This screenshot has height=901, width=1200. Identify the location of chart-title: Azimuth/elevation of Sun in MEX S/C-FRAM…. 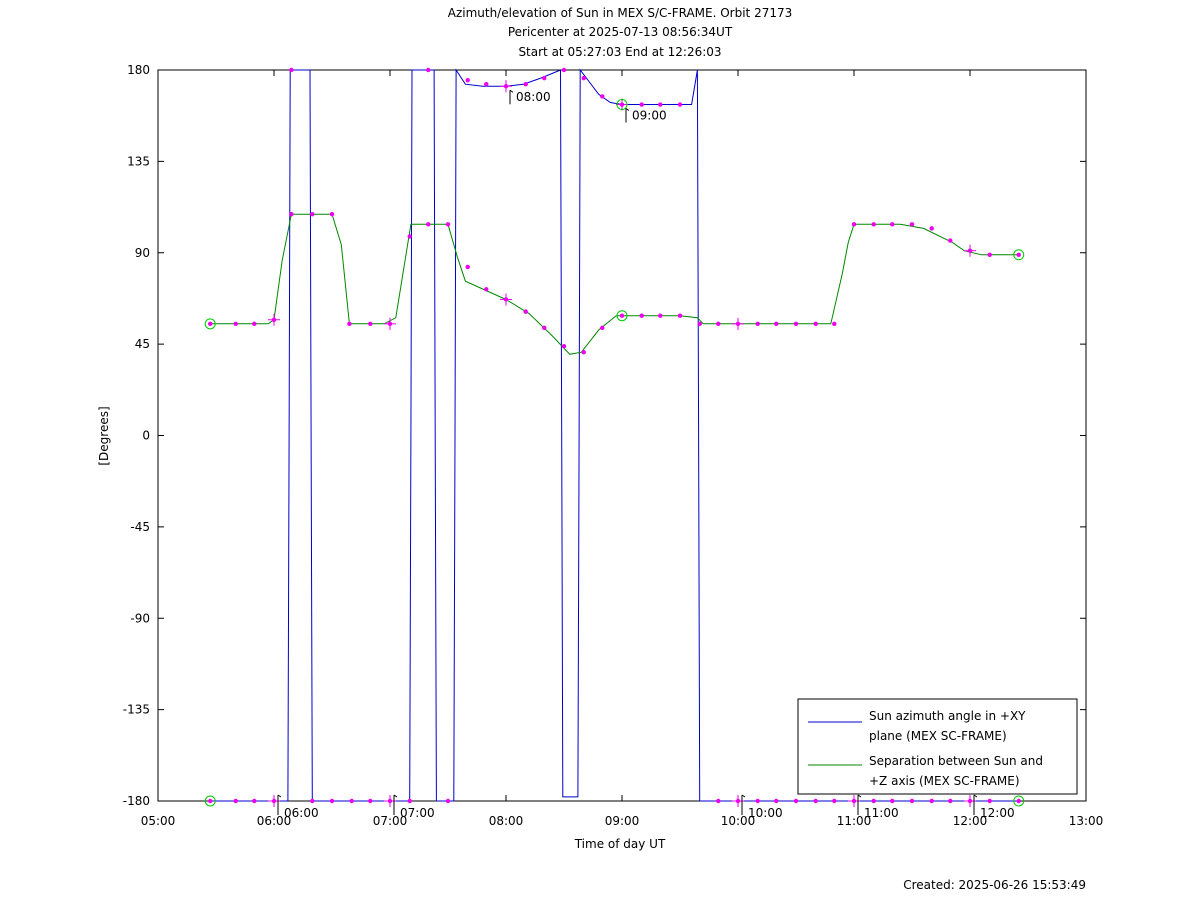
(620, 32).